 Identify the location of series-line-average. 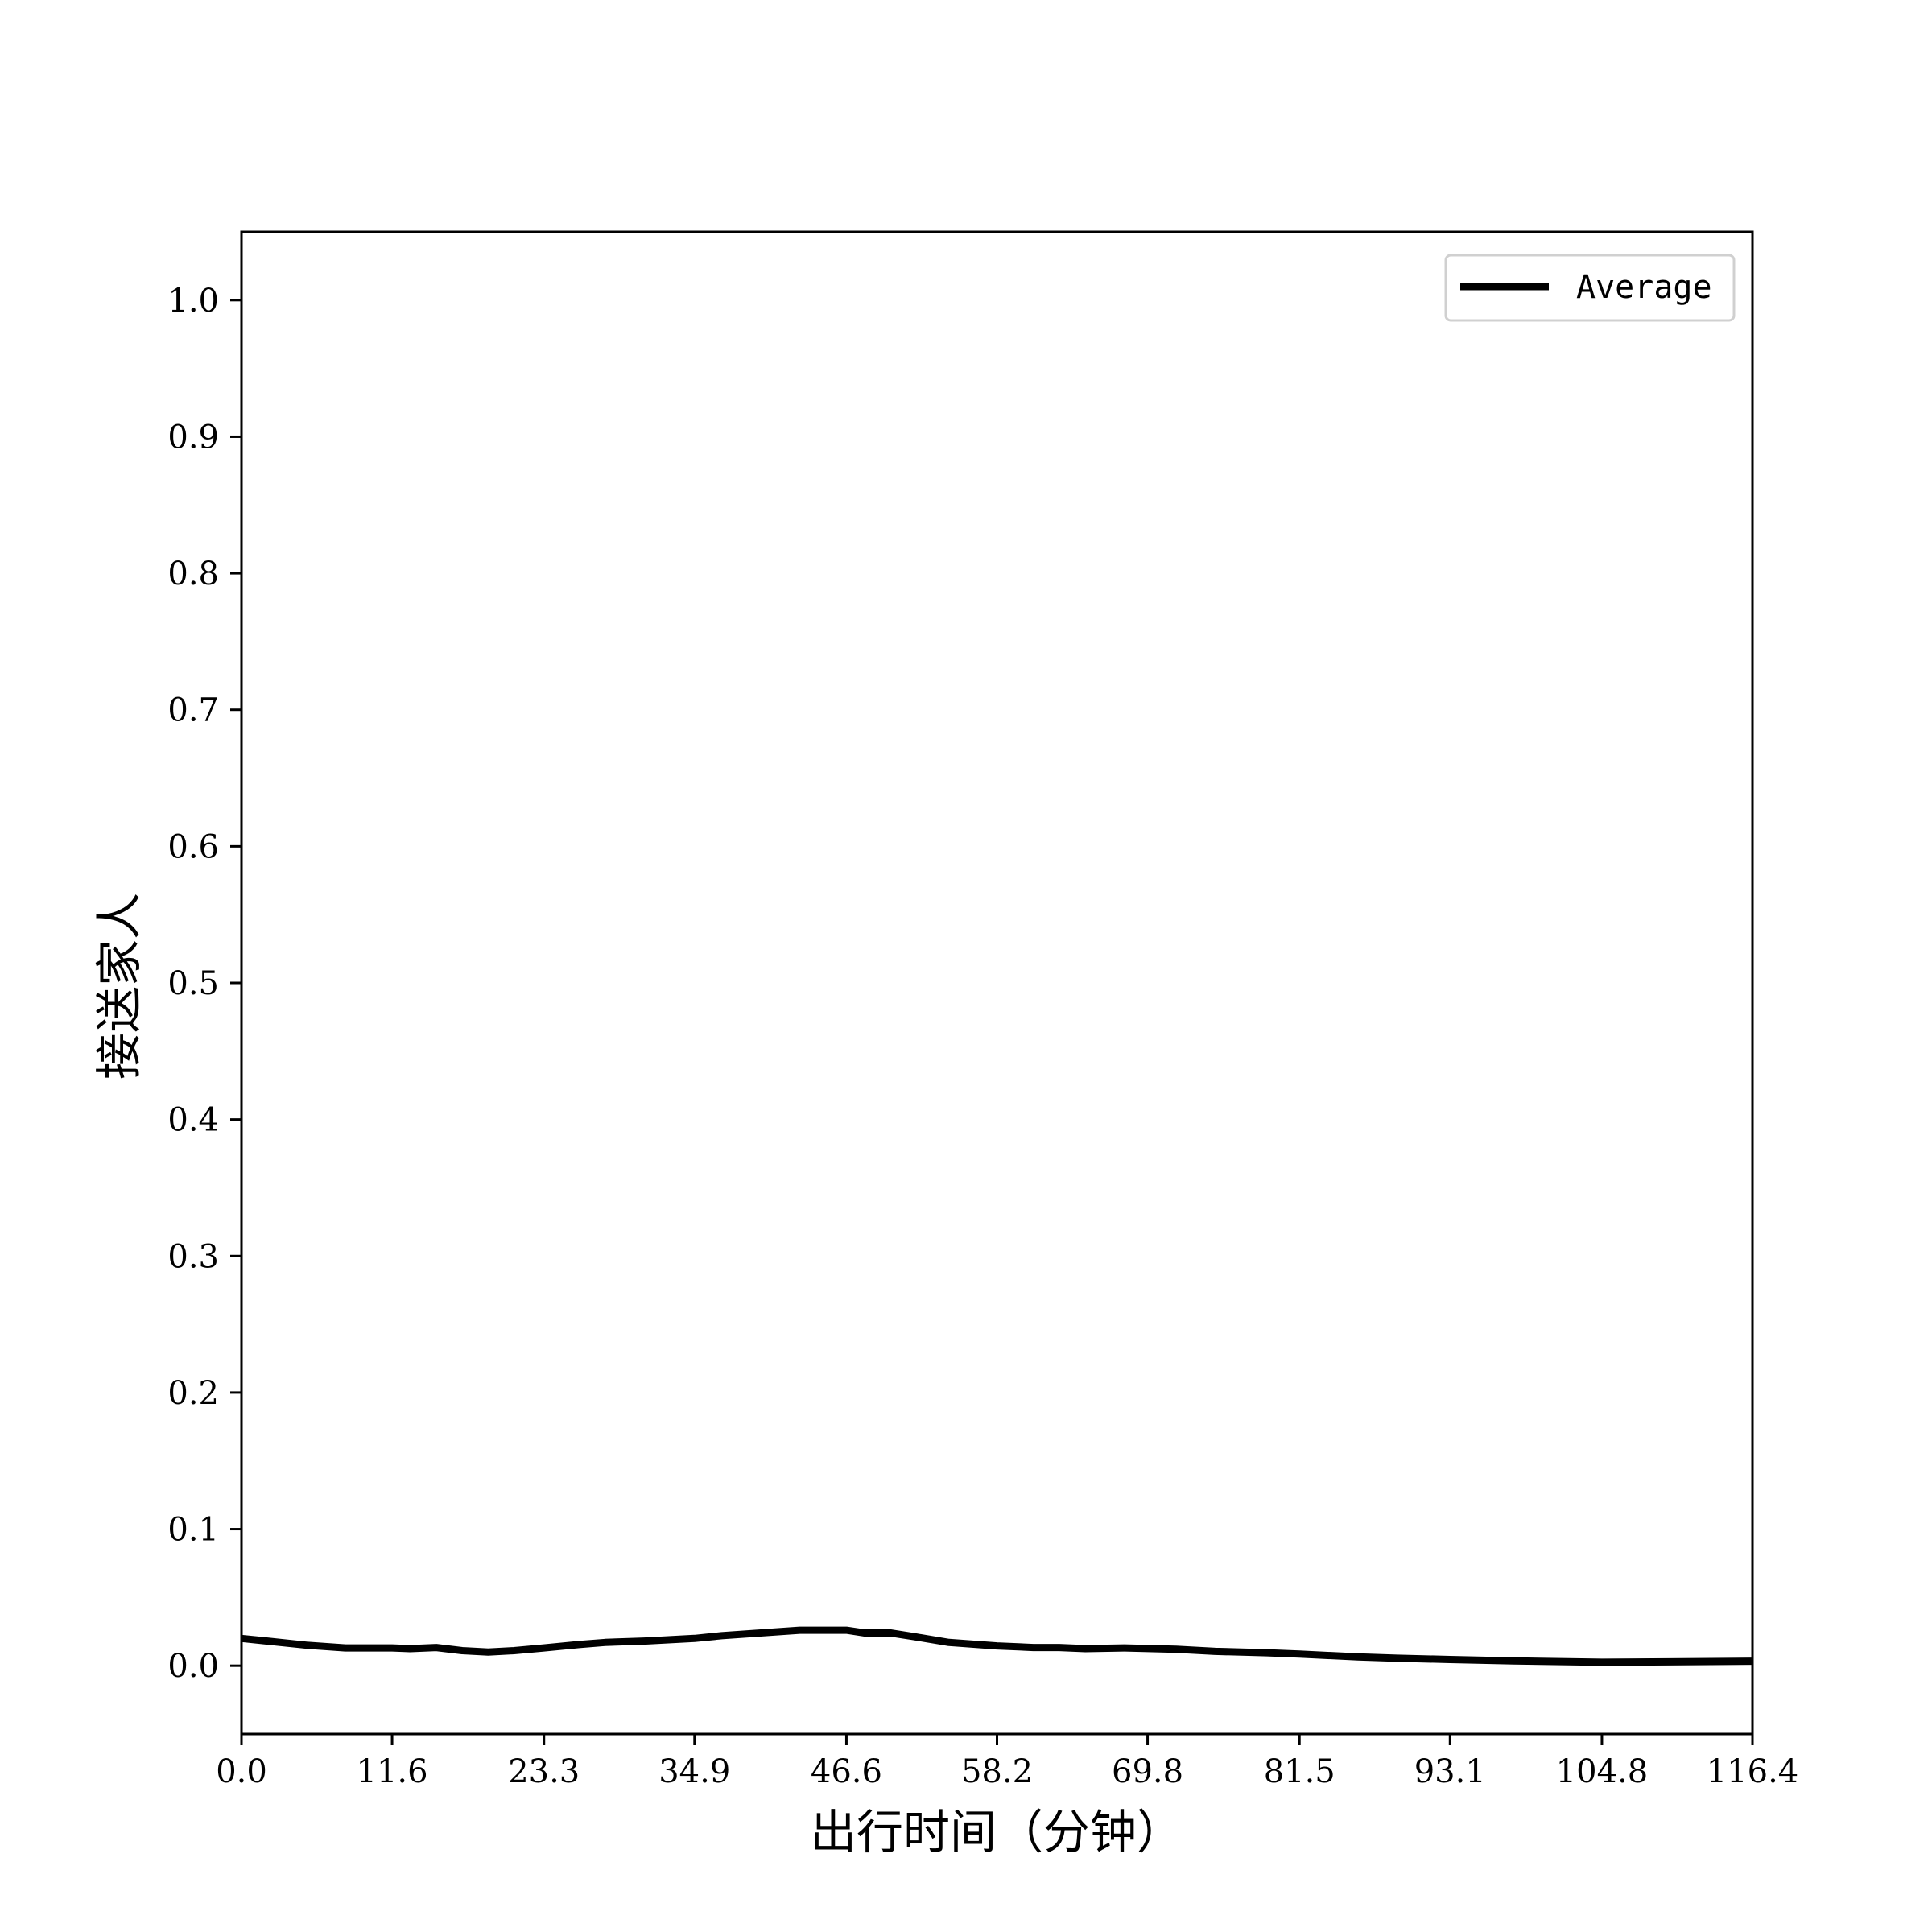
(997, 1646).